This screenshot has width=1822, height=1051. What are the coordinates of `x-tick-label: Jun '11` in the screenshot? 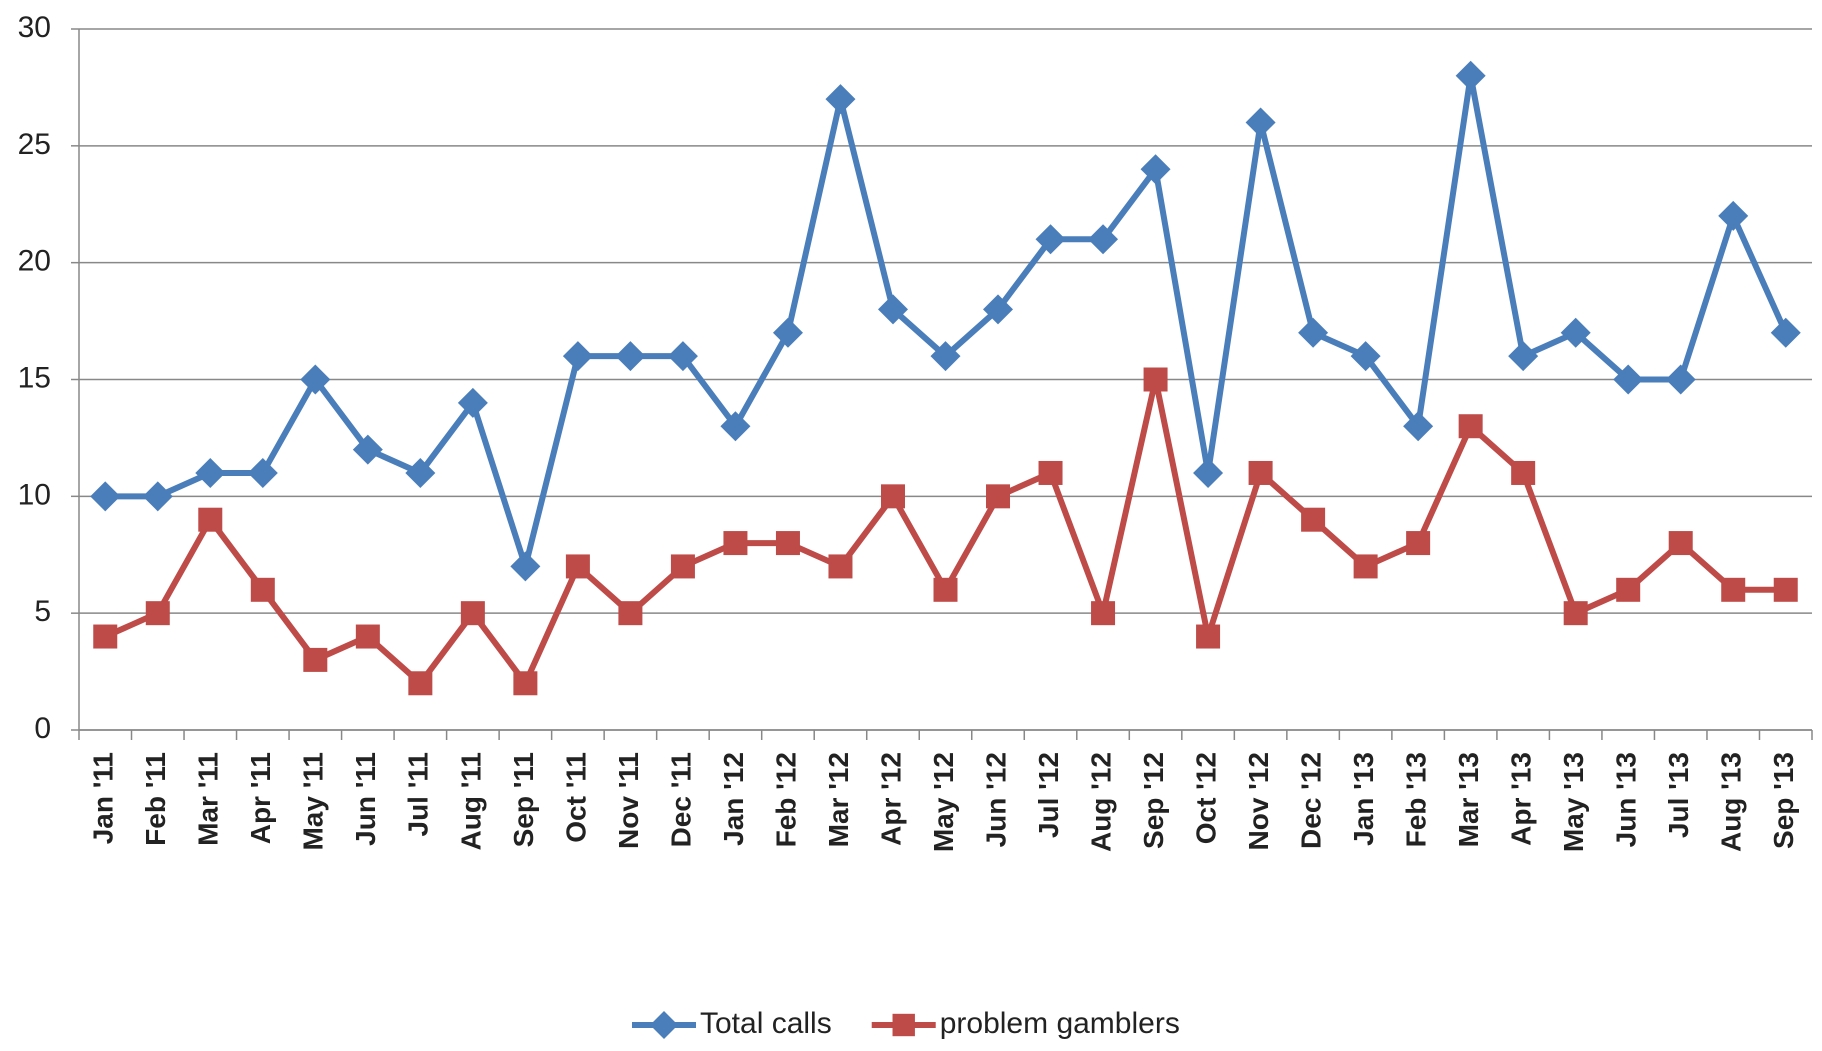 It's located at (365, 799).